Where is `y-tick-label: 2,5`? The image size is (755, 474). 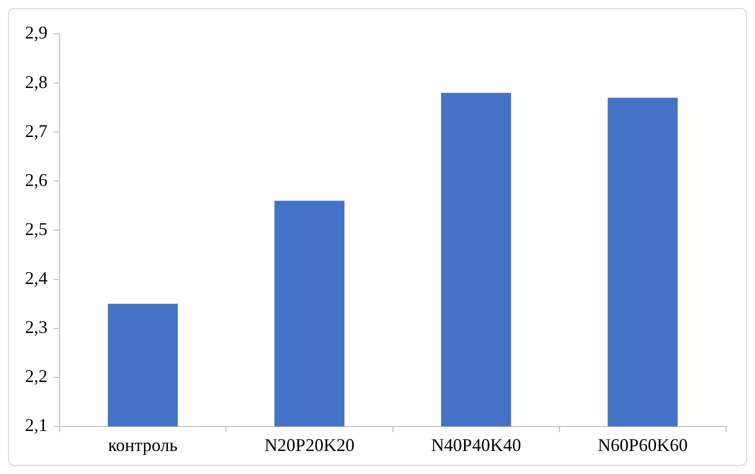 y-tick-label: 2,5 is located at coordinates (36, 228).